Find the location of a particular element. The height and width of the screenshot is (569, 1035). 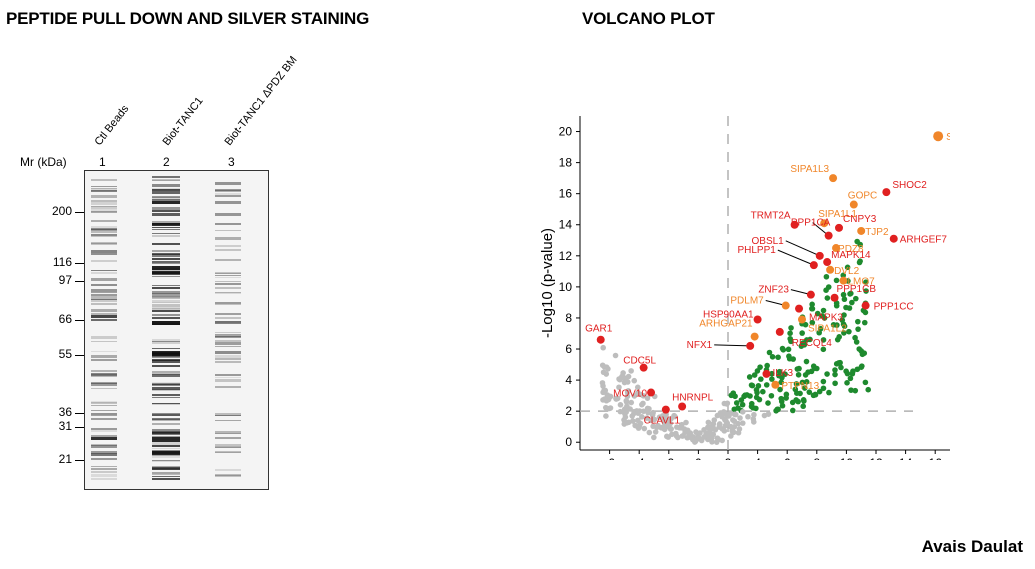

marker-label: 200 is located at coordinates (61, 211).